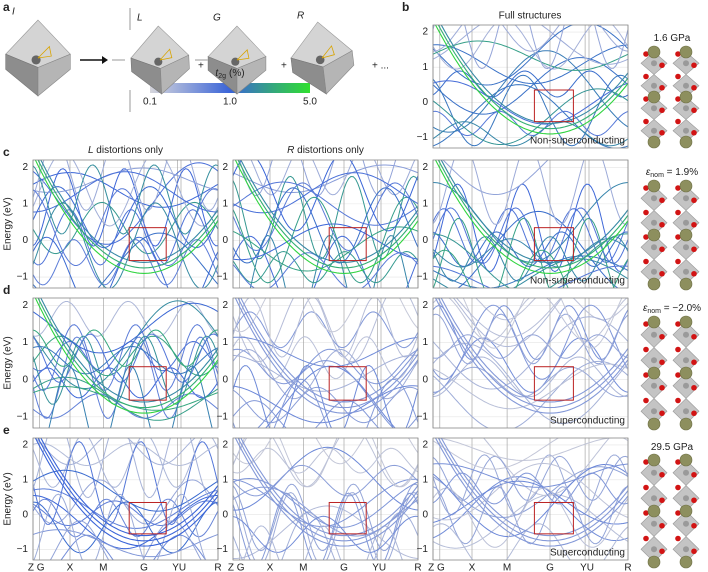 The height and width of the screenshot is (572, 708). I want to click on k-point-label: M, so click(303, 567).